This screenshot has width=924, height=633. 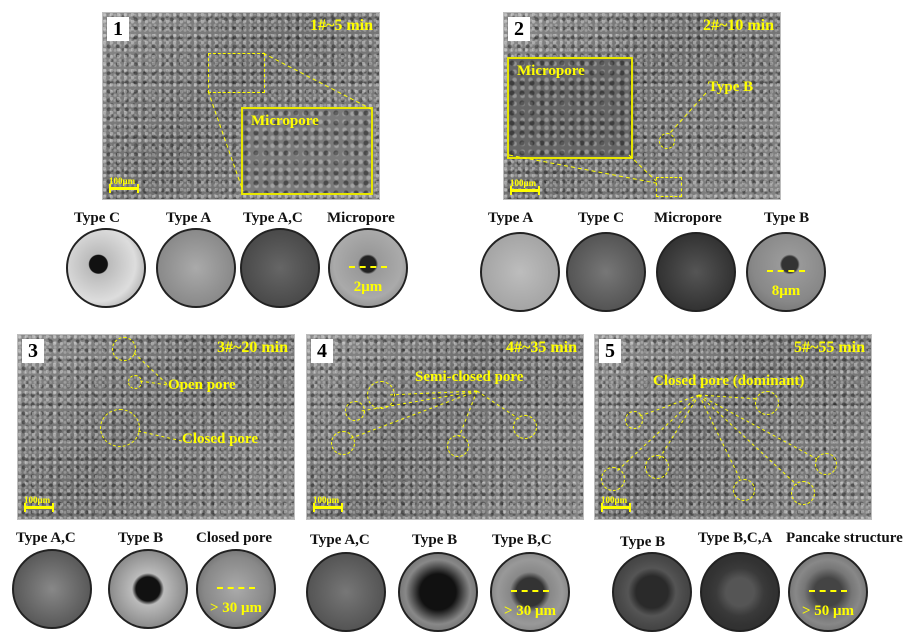 I want to click on panel-title: 1#~5 min, so click(x=341, y=25).